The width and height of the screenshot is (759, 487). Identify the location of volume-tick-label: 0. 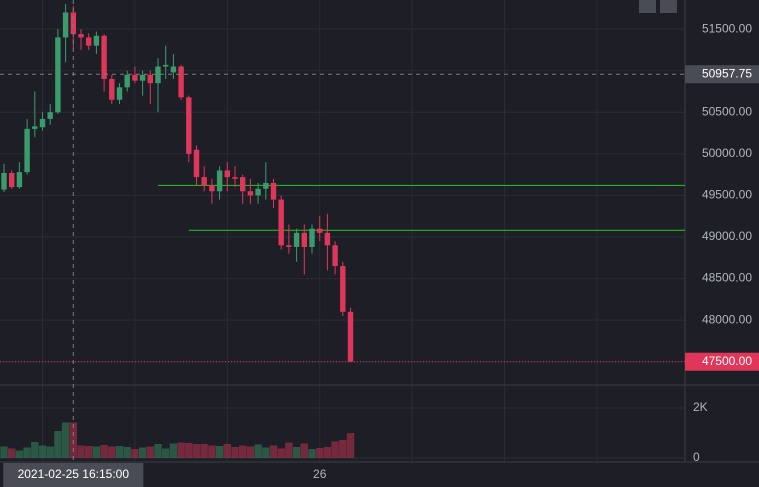
(696, 457).